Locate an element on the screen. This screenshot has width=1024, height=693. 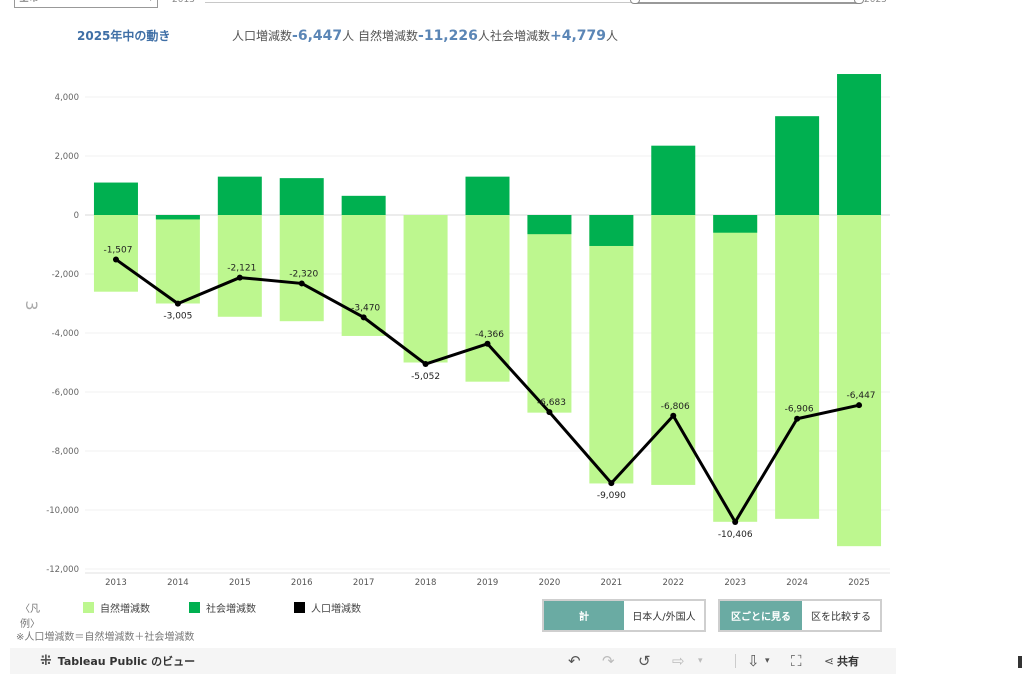
population-data-label: -6,806 is located at coordinates (675, 407).